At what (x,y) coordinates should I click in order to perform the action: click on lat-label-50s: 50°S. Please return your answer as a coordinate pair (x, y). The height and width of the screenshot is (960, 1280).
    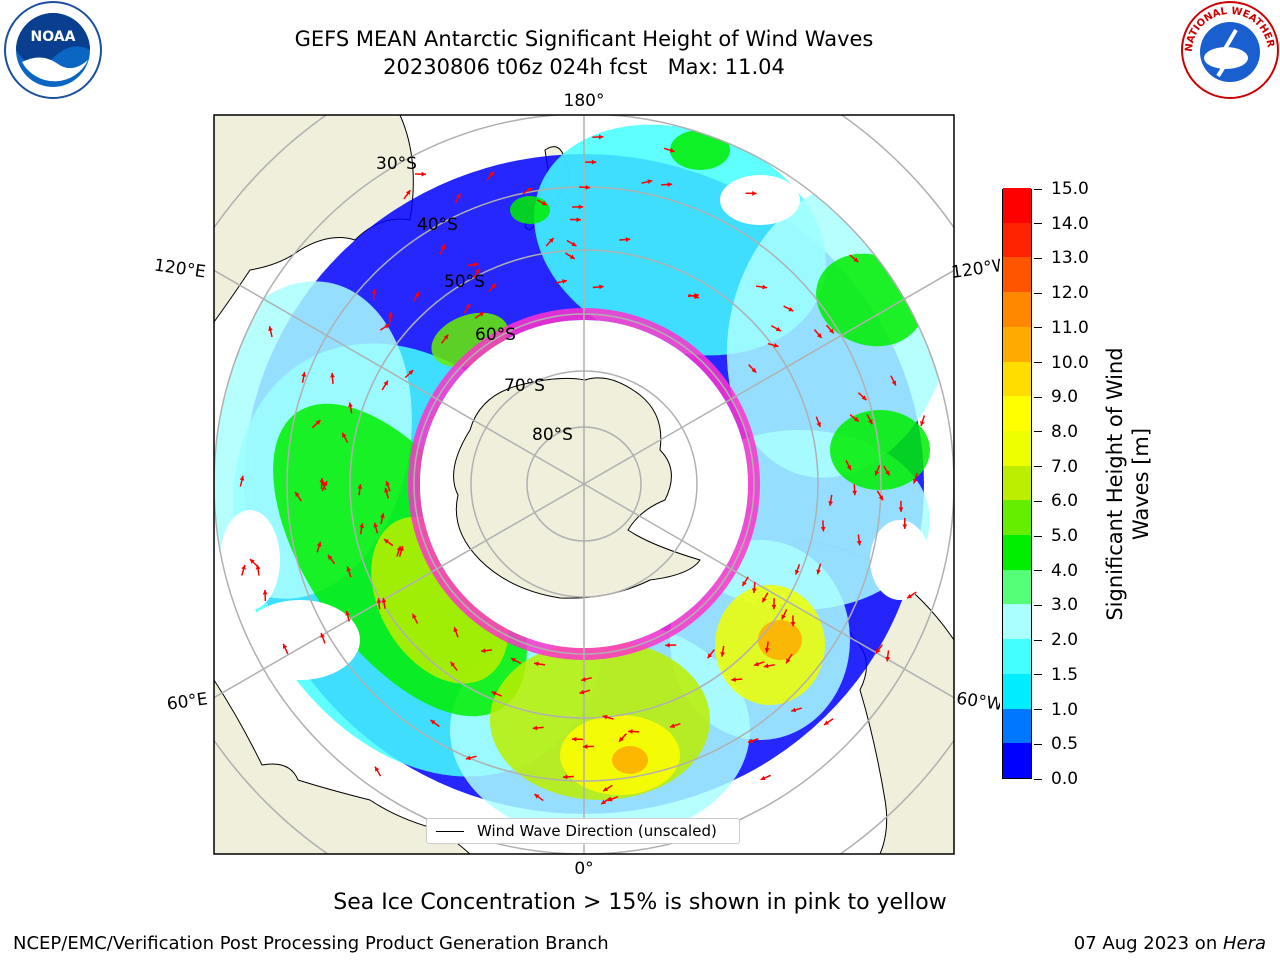
    Looking at the image, I should click on (464, 282).